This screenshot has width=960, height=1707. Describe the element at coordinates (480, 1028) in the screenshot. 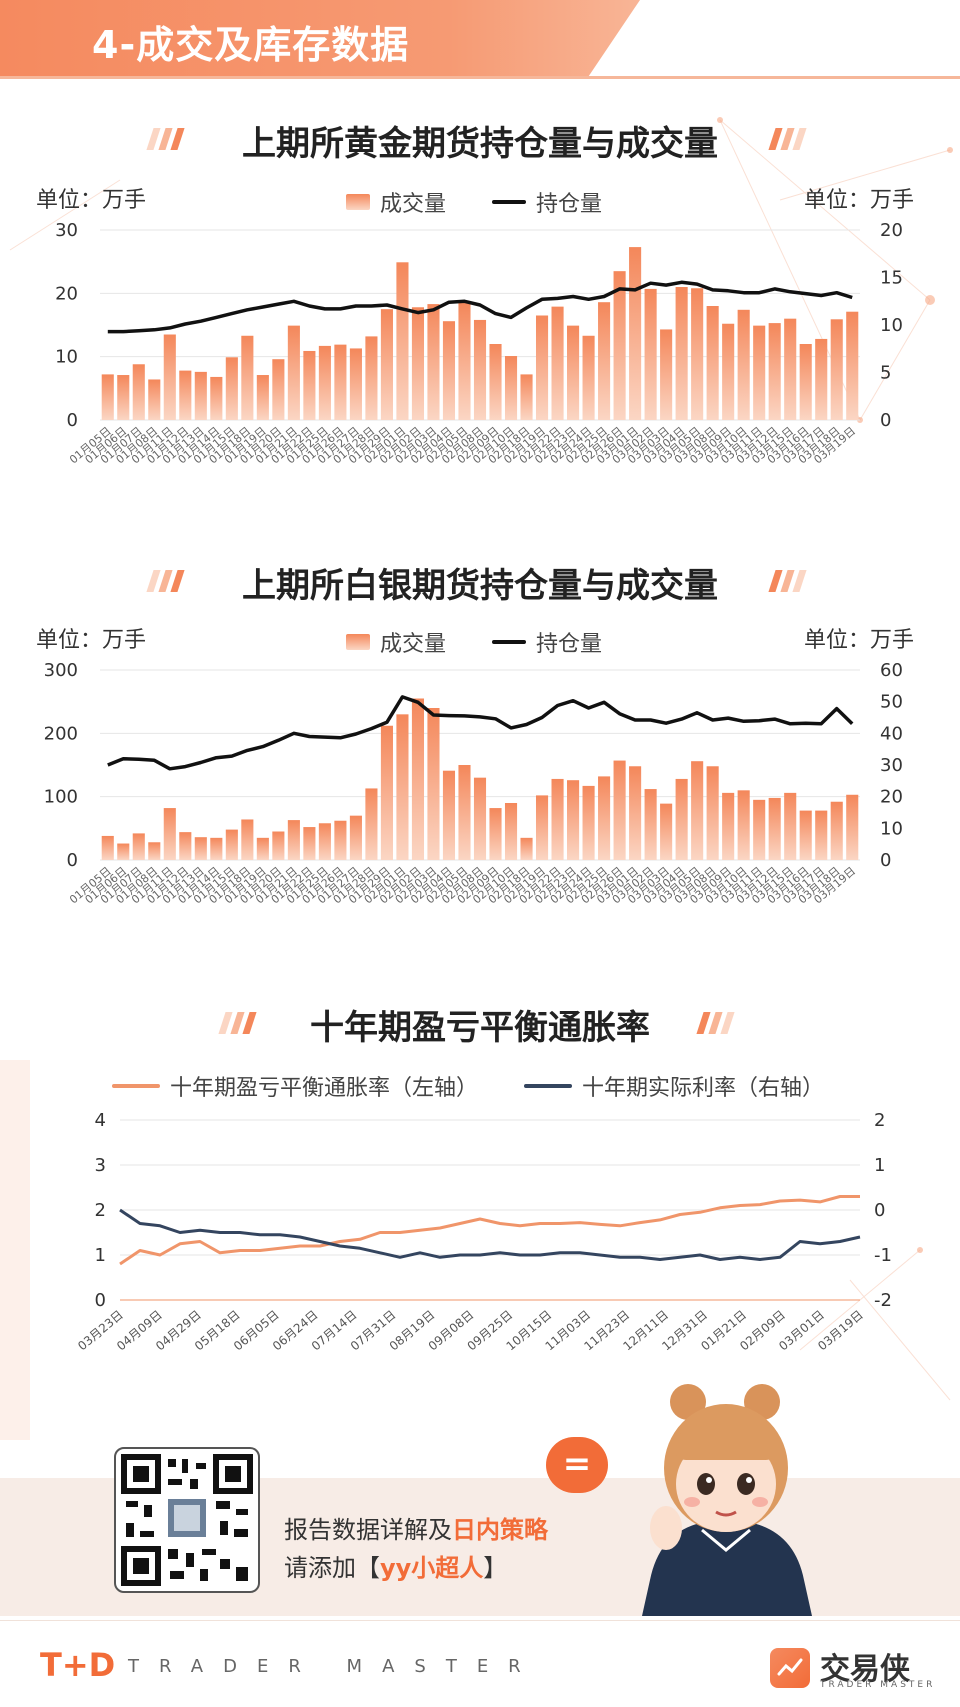

I see `breakeven-chart-title: 十年期盈亏平衡通胀率` at that location.